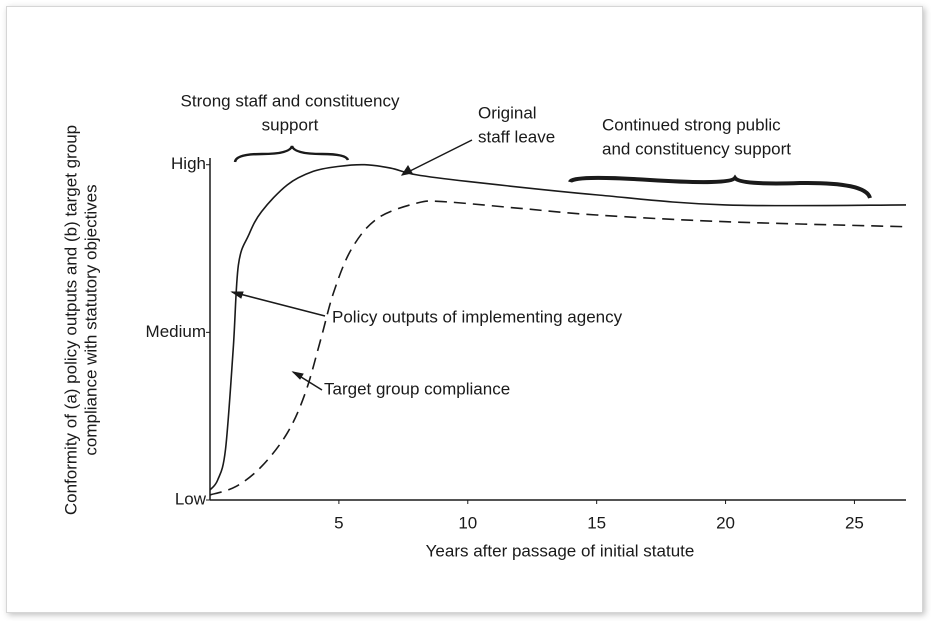  What do you see at coordinates (691, 124) in the screenshot?
I see `annotation: Continued strong public` at bounding box center [691, 124].